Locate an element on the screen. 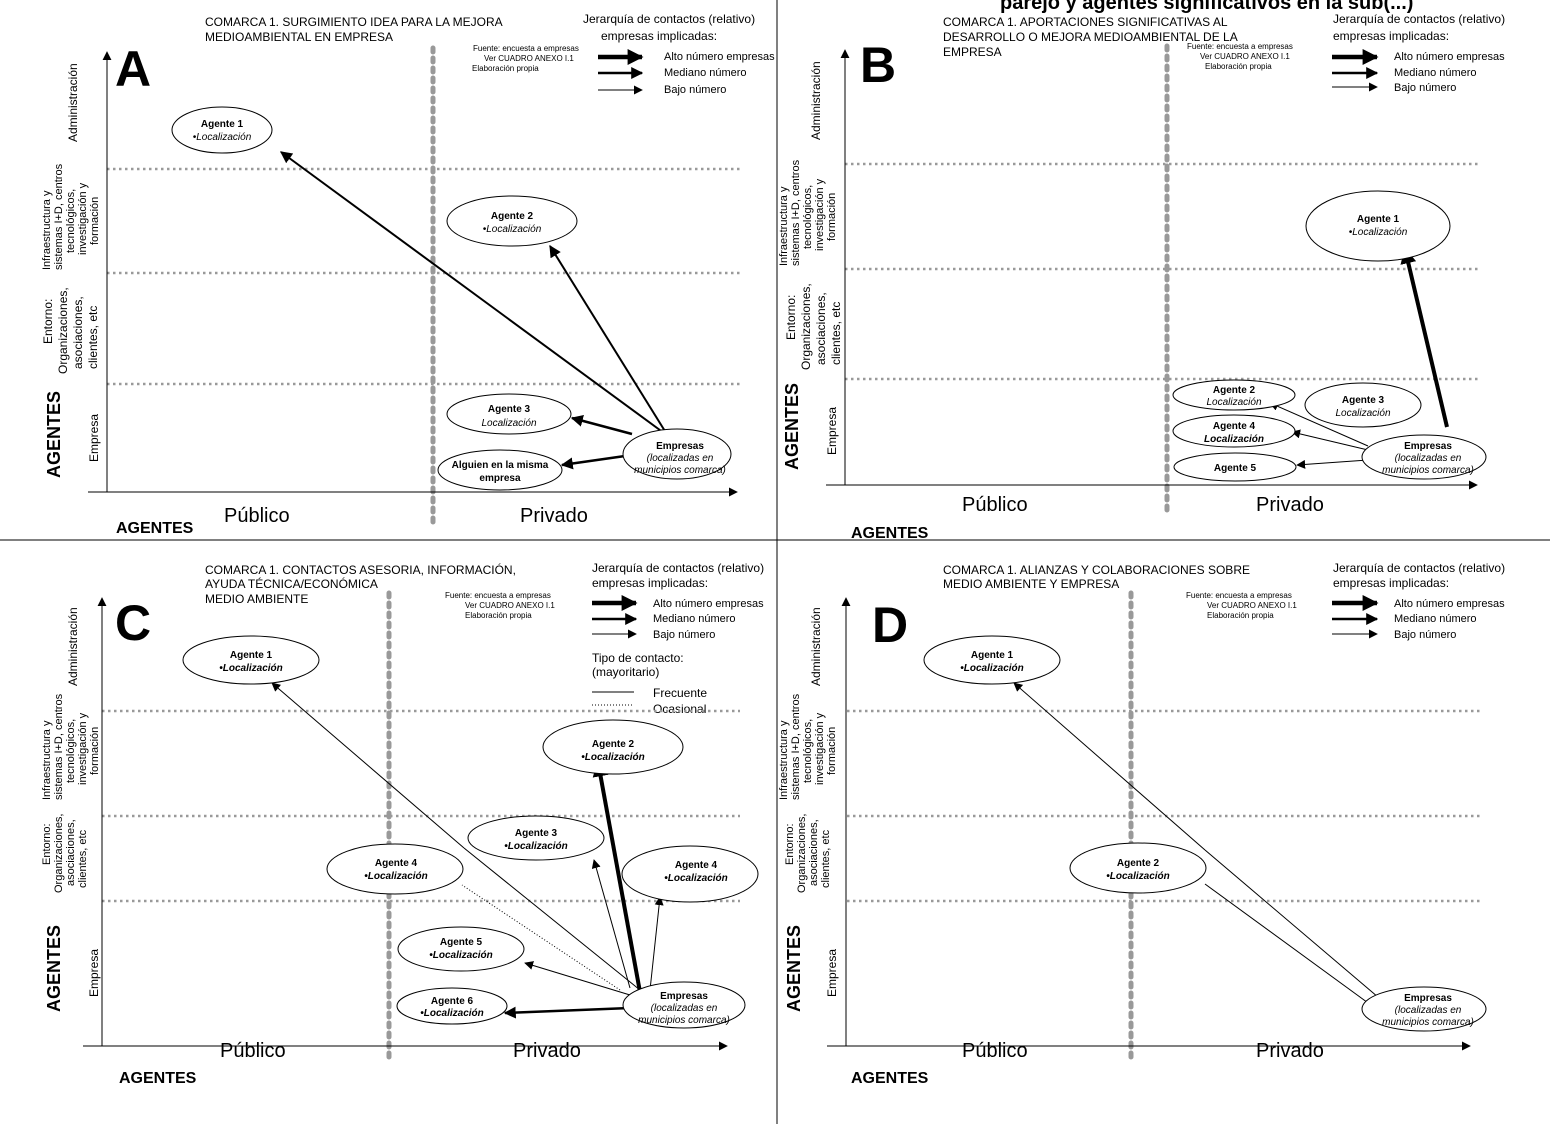 The height and width of the screenshot is (1124, 1550). panel-title-line: MEDIOAMBIENTAL EN EMPRESA is located at coordinates (299, 37).